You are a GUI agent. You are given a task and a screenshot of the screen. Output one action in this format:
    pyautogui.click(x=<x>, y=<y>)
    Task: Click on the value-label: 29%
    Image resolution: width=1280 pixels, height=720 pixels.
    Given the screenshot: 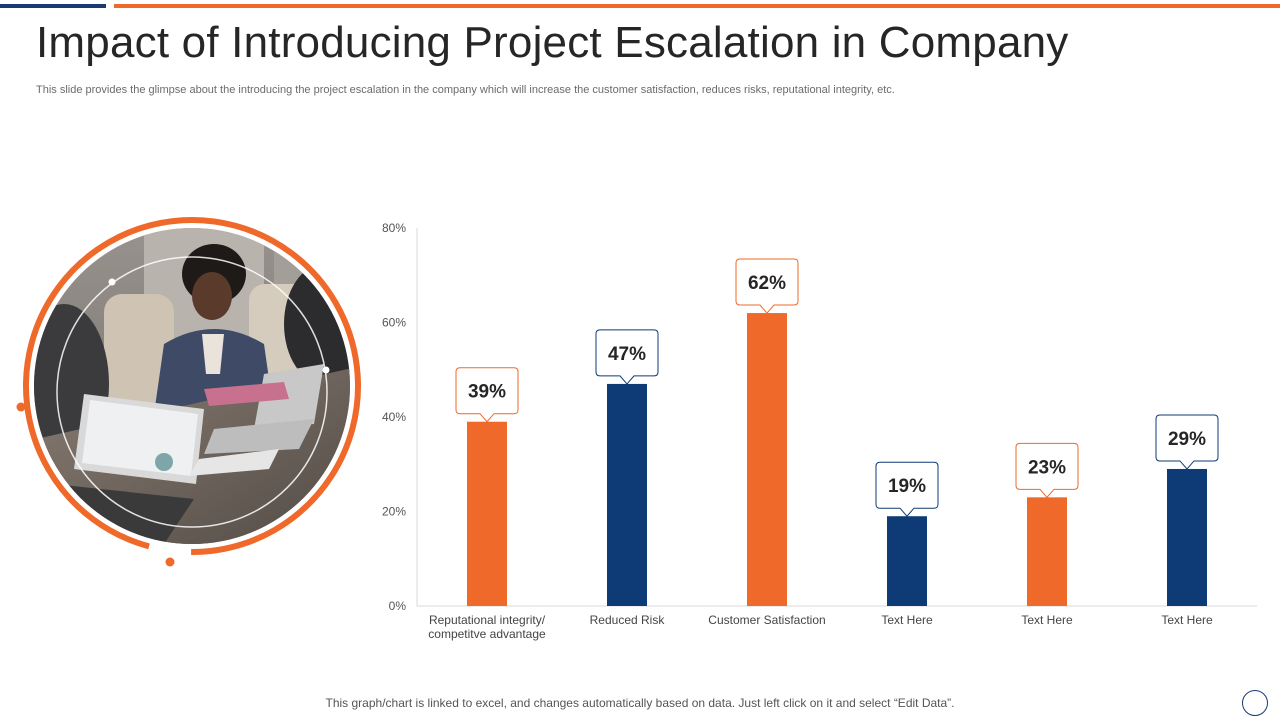 What is the action you would take?
    pyautogui.click(x=1187, y=439)
    